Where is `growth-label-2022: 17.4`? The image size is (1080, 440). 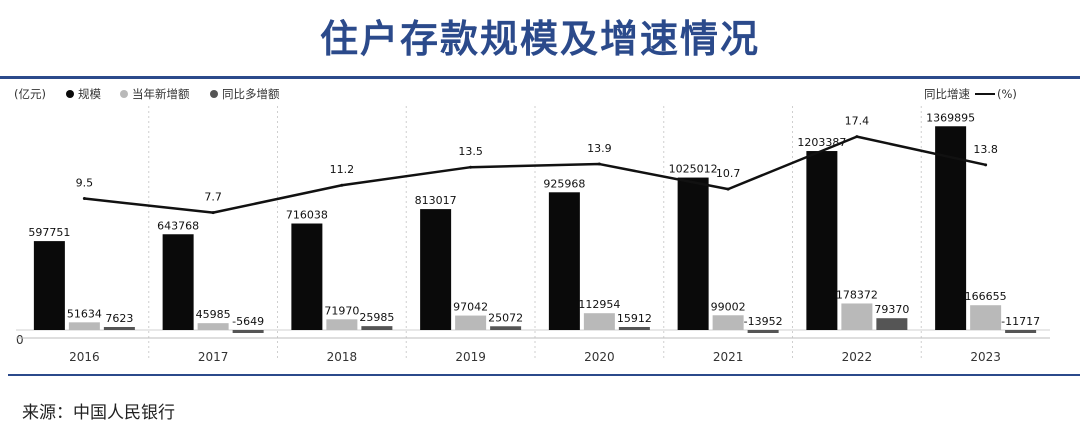 growth-label-2022: 17.4 is located at coordinates (857, 121).